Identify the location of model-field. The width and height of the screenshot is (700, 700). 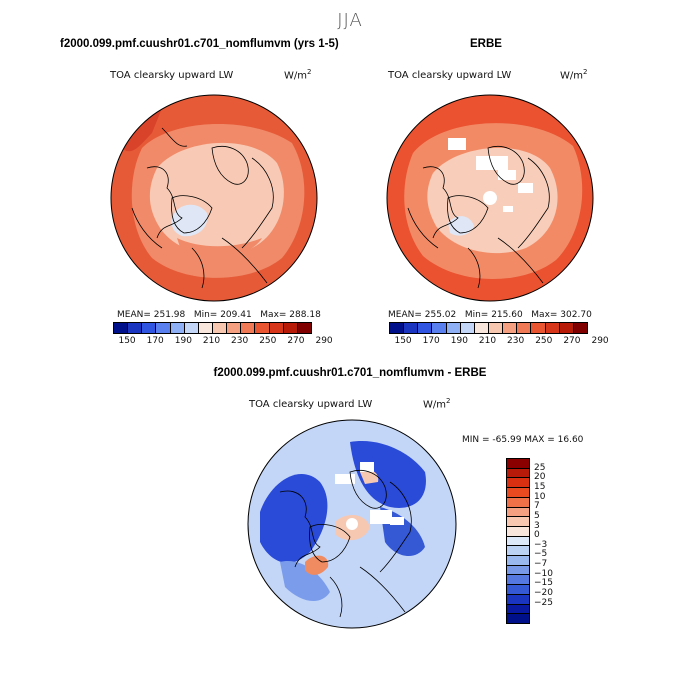
(214, 198).